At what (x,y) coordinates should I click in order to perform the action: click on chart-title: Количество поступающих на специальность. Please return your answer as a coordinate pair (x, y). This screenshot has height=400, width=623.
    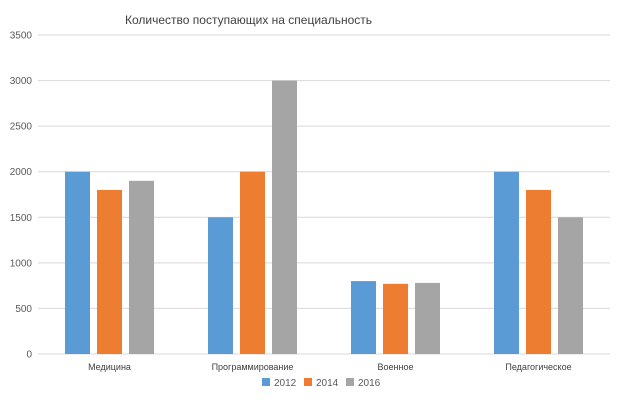
    Looking at the image, I should click on (248, 20).